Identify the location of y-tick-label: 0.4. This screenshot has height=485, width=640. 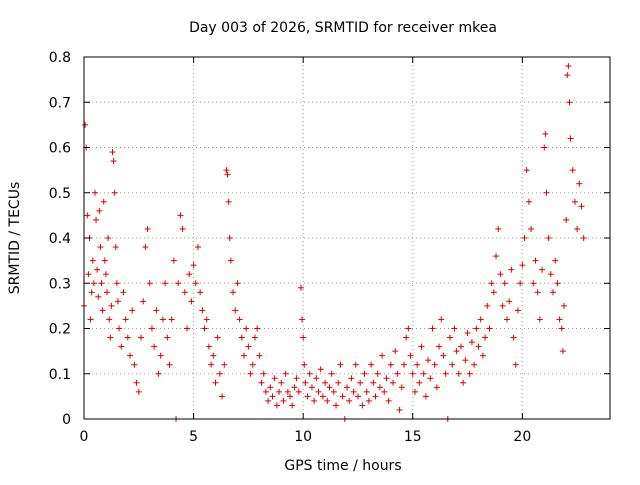
(60, 239).